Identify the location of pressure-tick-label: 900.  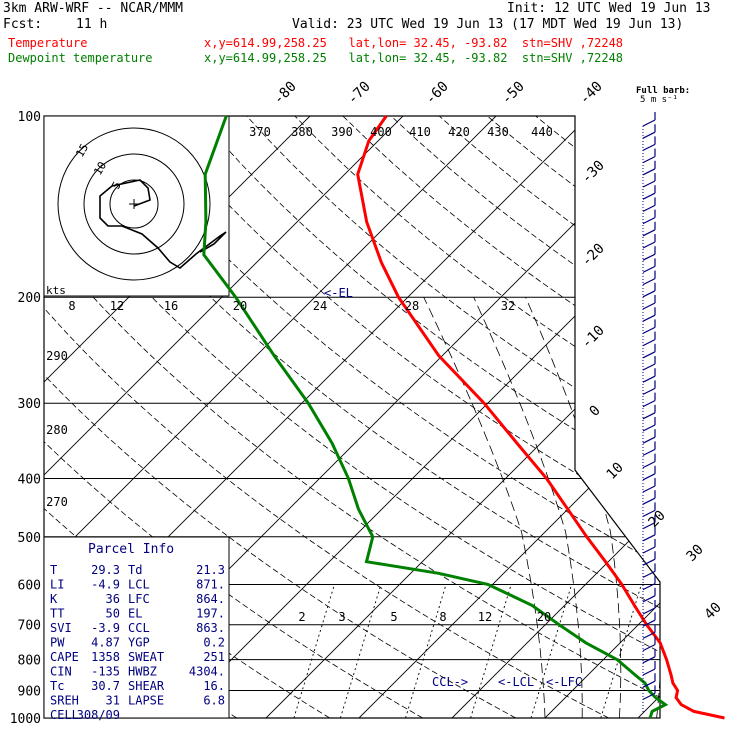
(29, 691).